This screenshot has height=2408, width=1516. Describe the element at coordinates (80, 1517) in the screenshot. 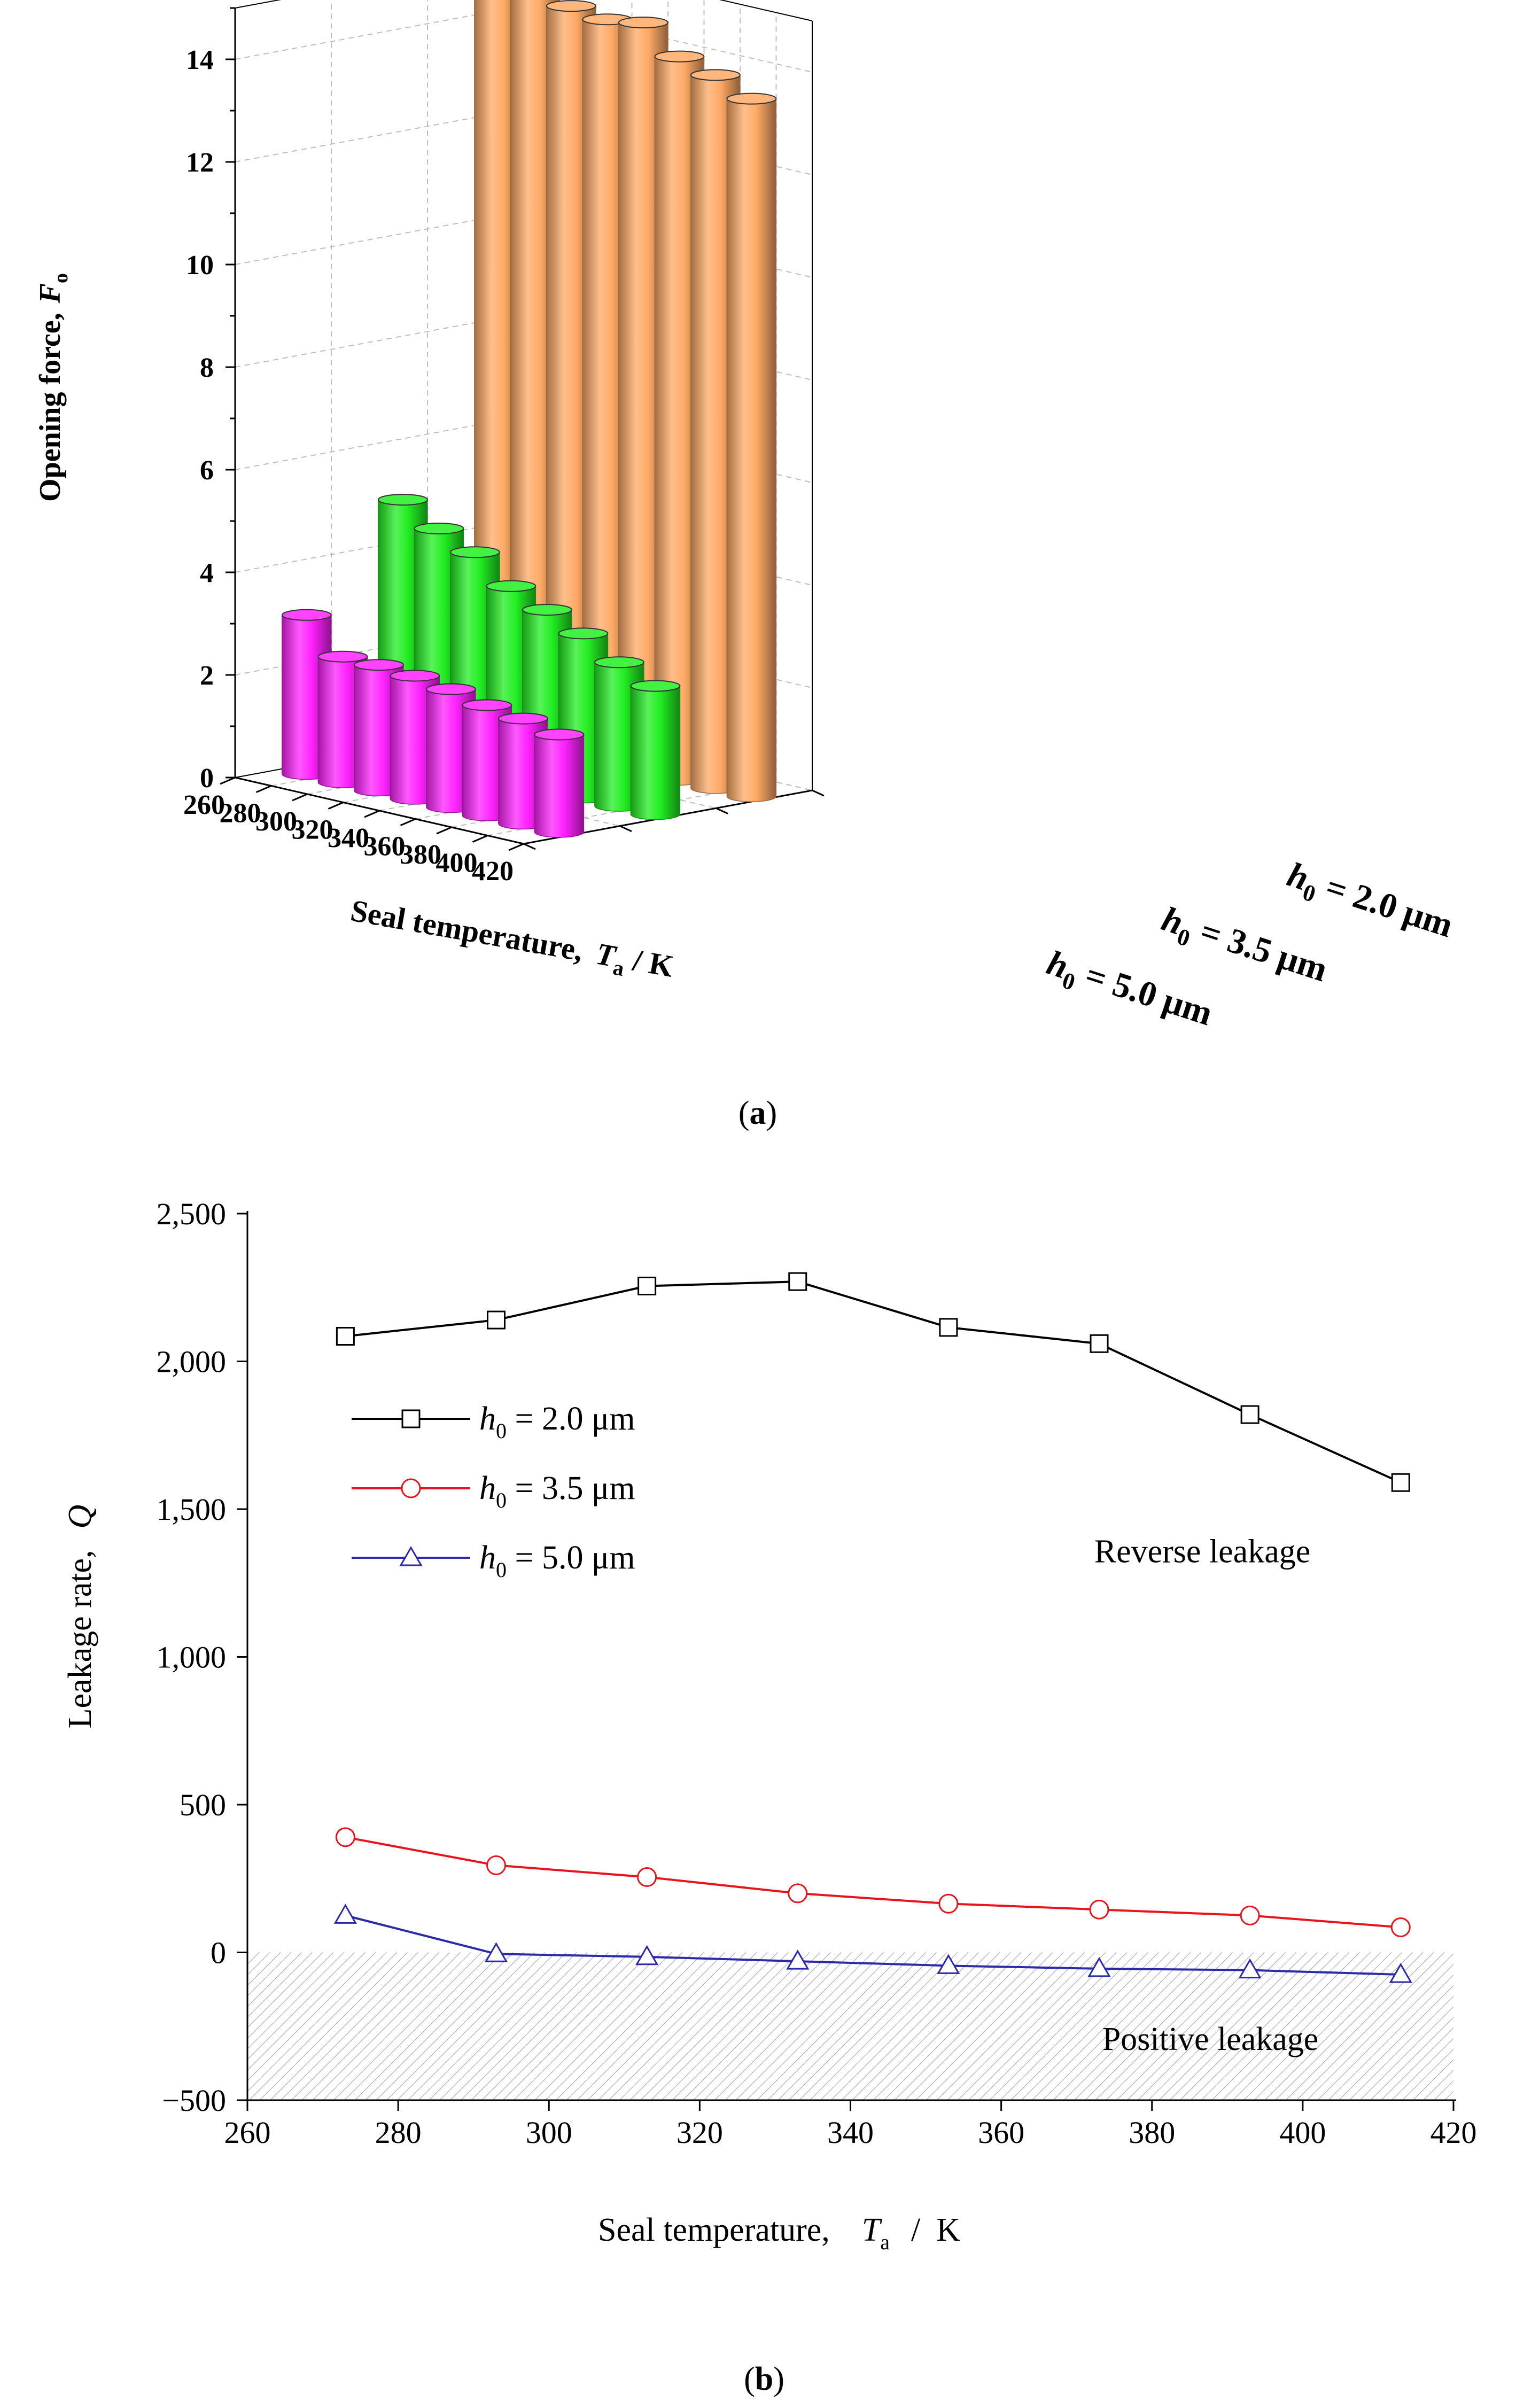

I see `ylabel-b-symbol: Q` at that location.